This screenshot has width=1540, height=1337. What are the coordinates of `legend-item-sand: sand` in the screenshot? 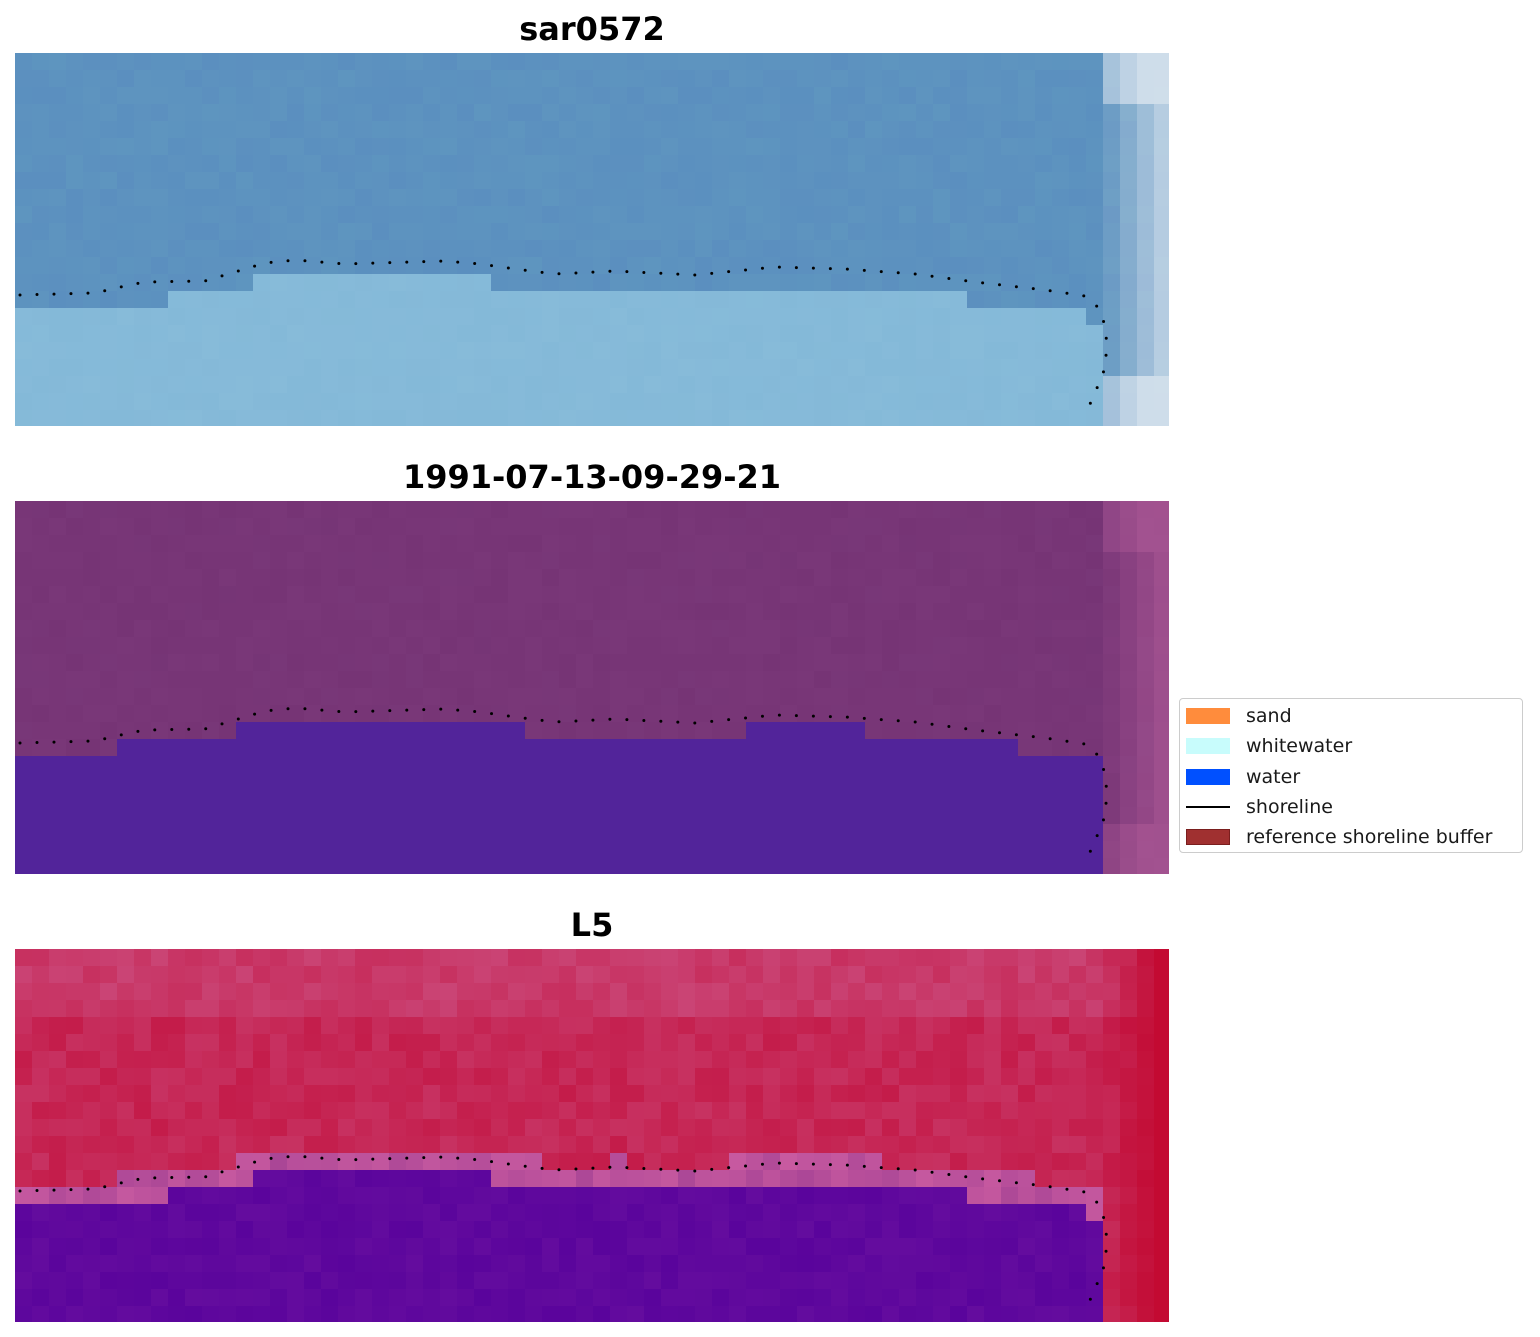 It's located at (1354, 717).